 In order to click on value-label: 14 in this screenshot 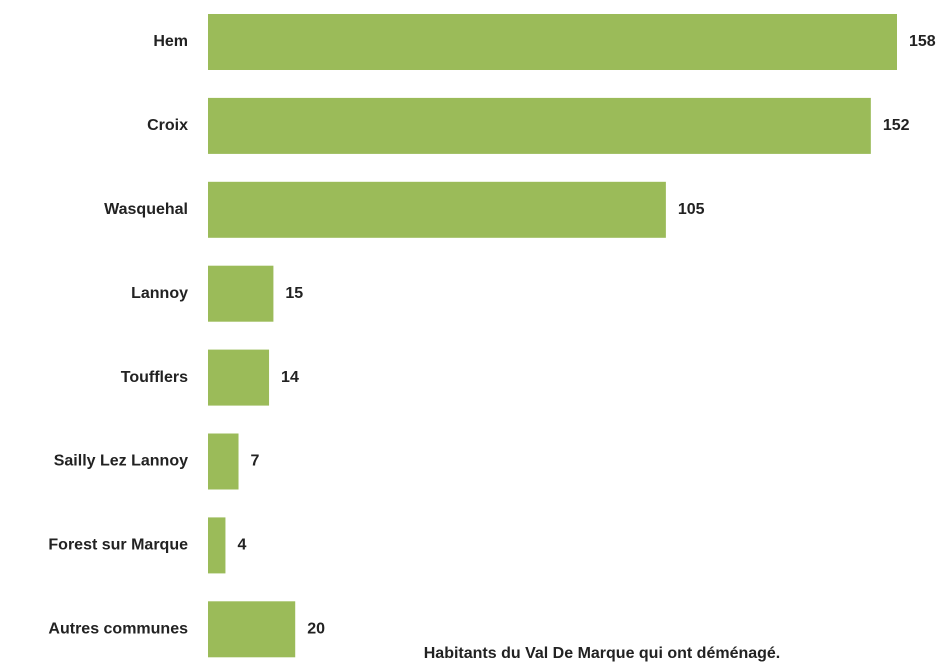, I will do `click(290, 377)`.